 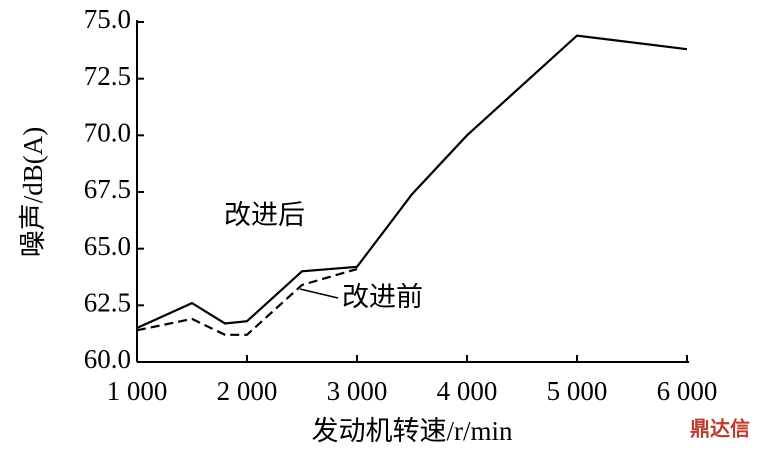 I want to click on x-tick-label: 5 000, so click(x=577, y=391).